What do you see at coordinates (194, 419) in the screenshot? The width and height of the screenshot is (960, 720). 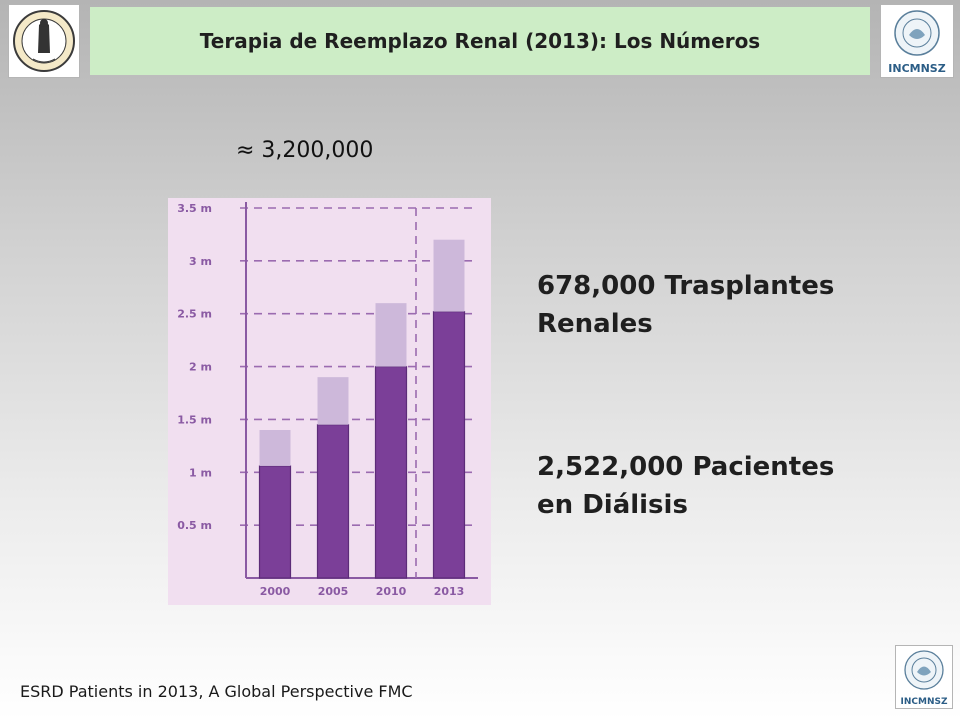 I see `y-tick-label: 1.5 m` at bounding box center [194, 419].